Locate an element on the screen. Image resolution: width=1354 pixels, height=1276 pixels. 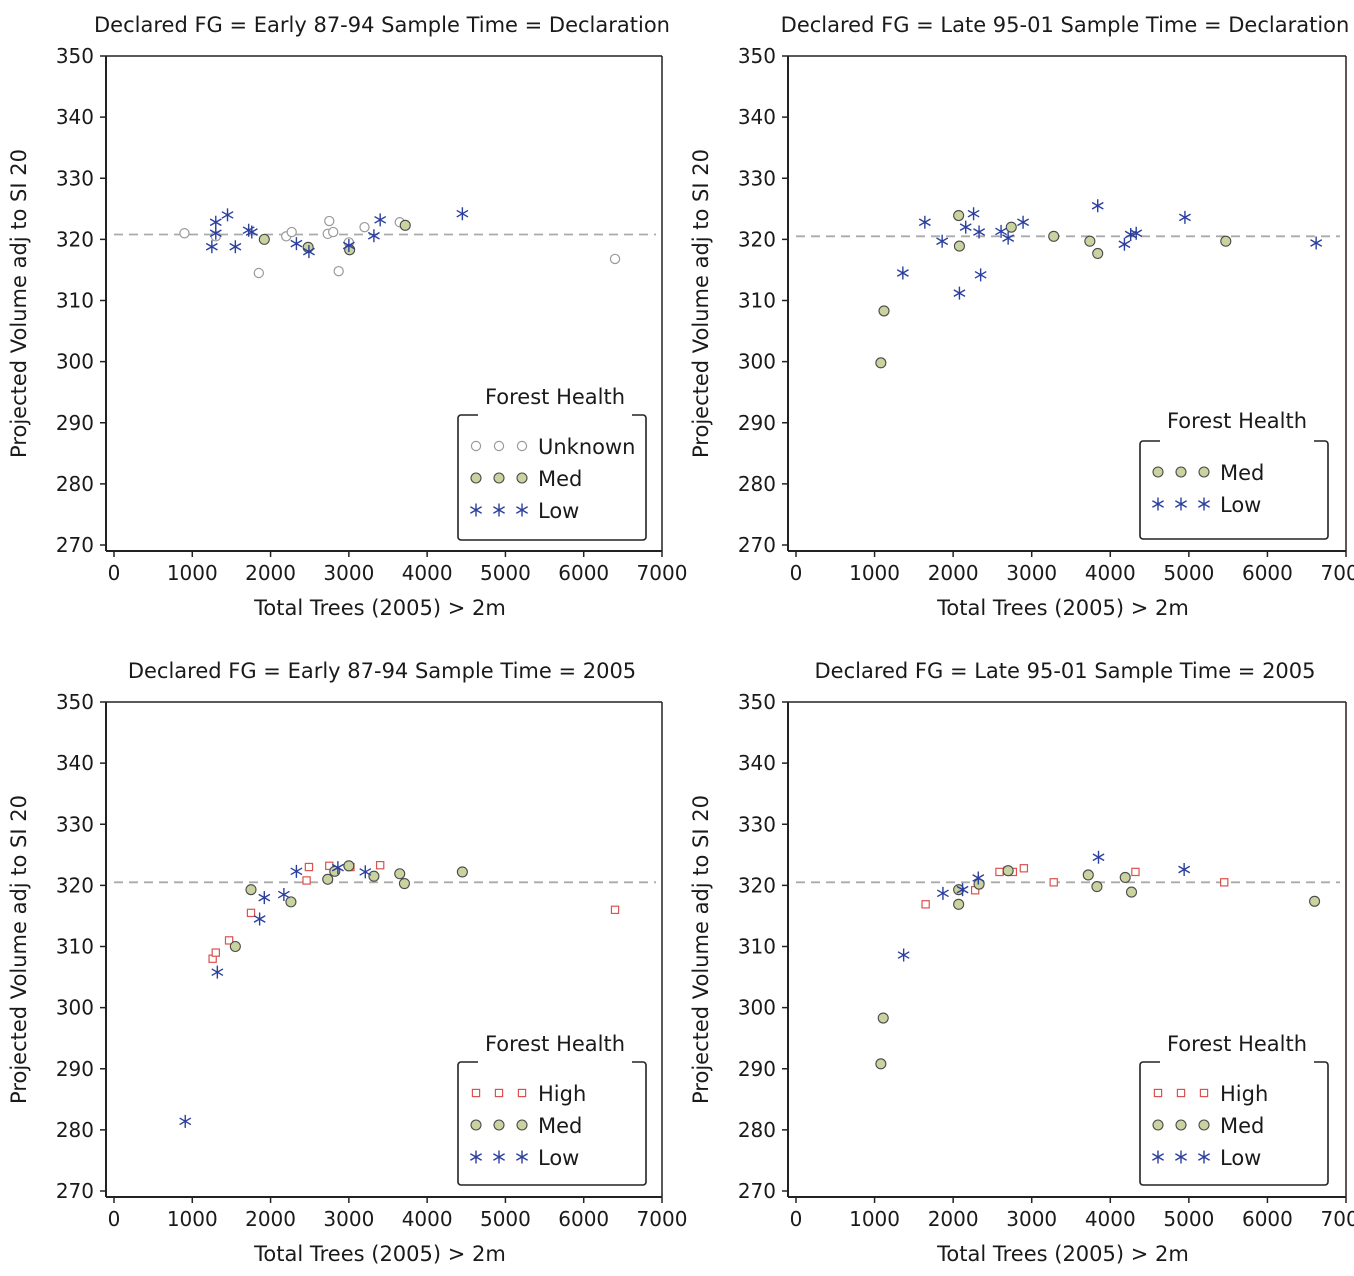
chart-4-legend-label-high: High is located at coordinates (1244, 1094).